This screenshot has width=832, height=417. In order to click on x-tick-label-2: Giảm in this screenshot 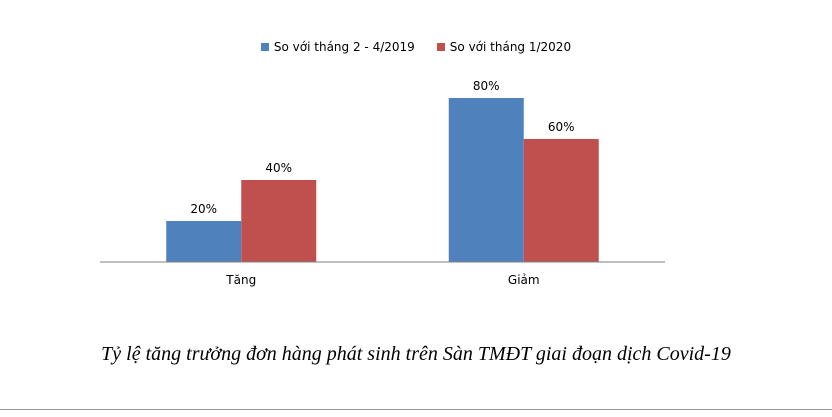, I will do `click(524, 280)`.